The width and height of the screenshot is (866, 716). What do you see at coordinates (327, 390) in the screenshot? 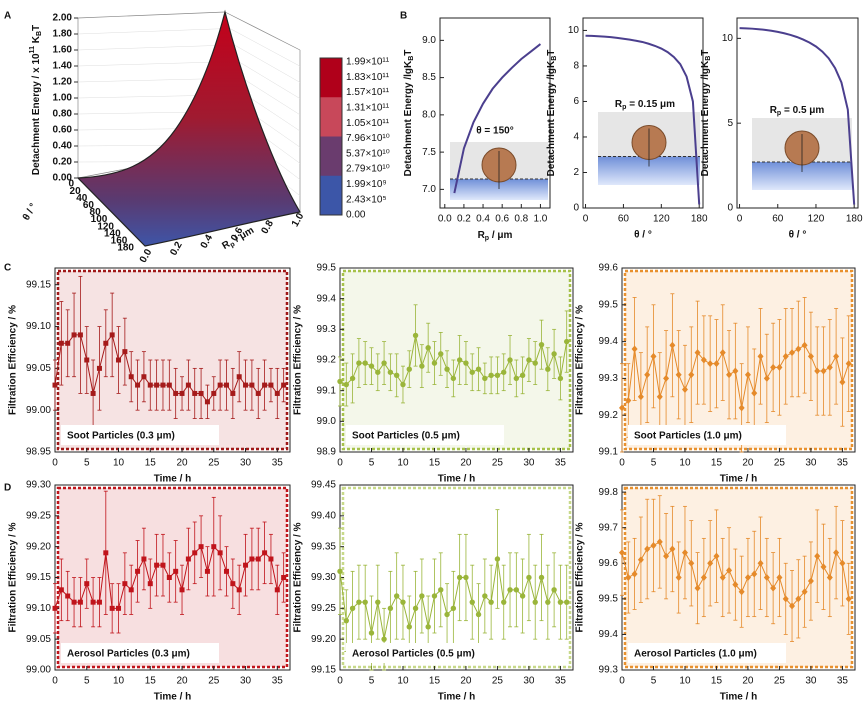
I see `y-tick-label: 99.1` at bounding box center [327, 390].